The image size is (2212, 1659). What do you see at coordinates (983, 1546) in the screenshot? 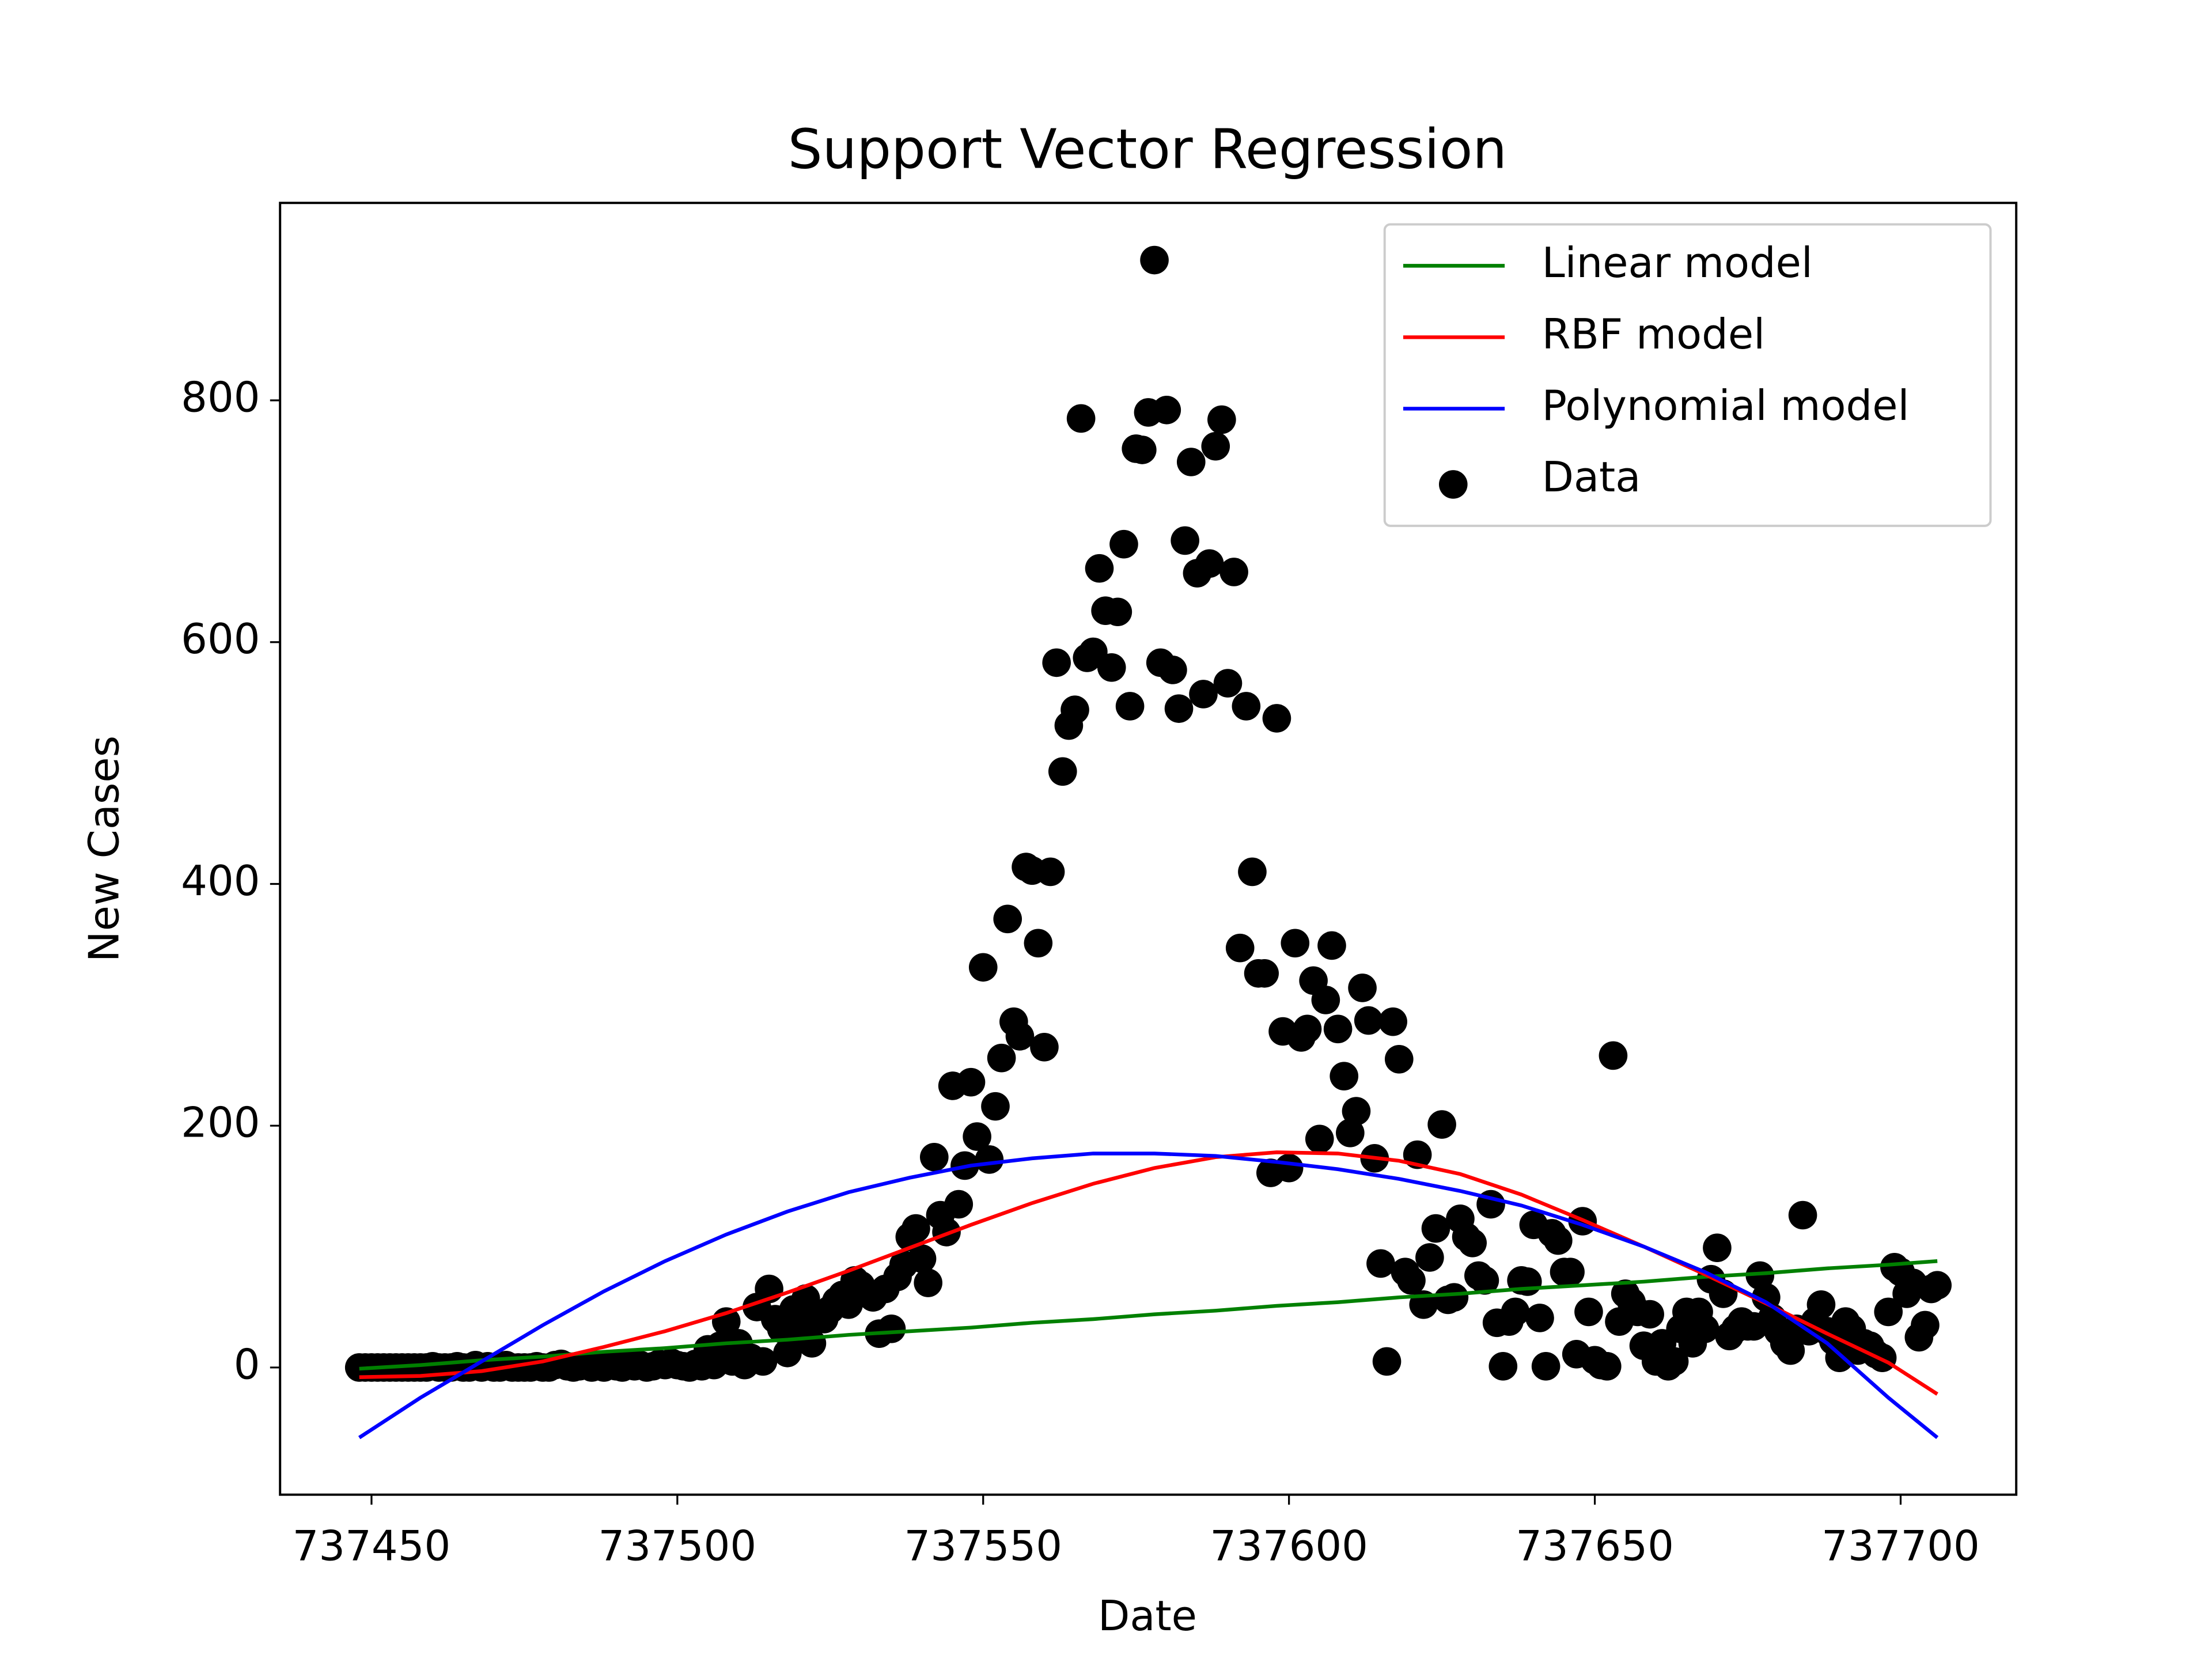
I see `x-tick-label: 737550` at bounding box center [983, 1546].